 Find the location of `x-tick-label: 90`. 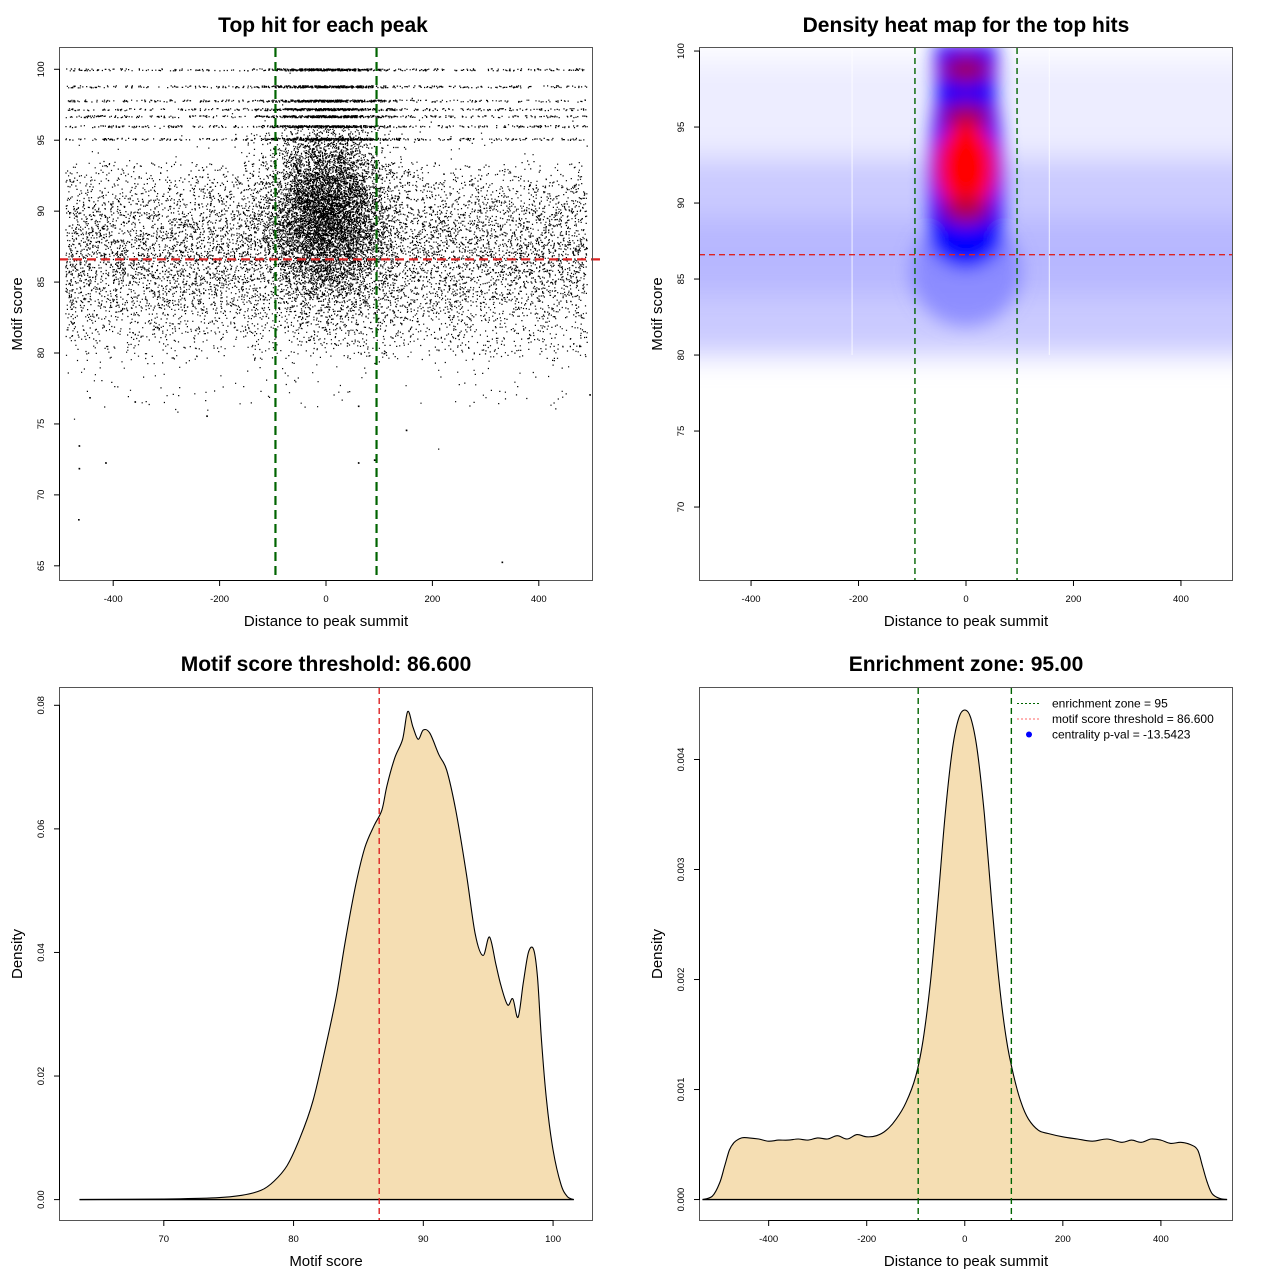

x-tick-label: 90 is located at coordinates (423, 1239).